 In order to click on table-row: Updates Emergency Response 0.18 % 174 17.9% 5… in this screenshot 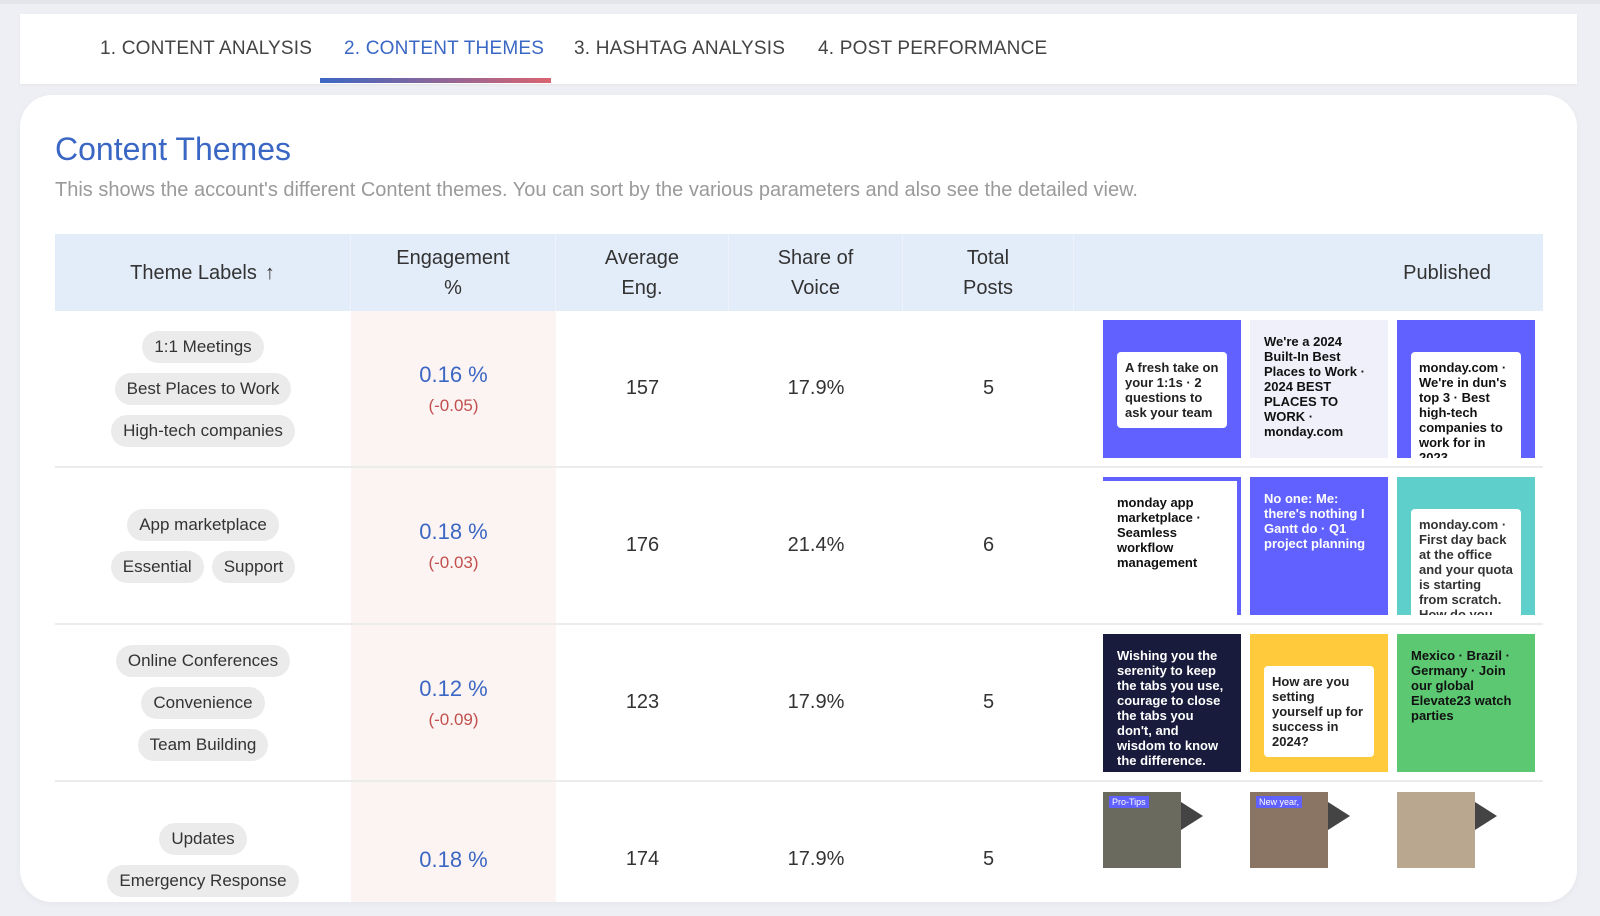, I will do `click(799, 842)`.